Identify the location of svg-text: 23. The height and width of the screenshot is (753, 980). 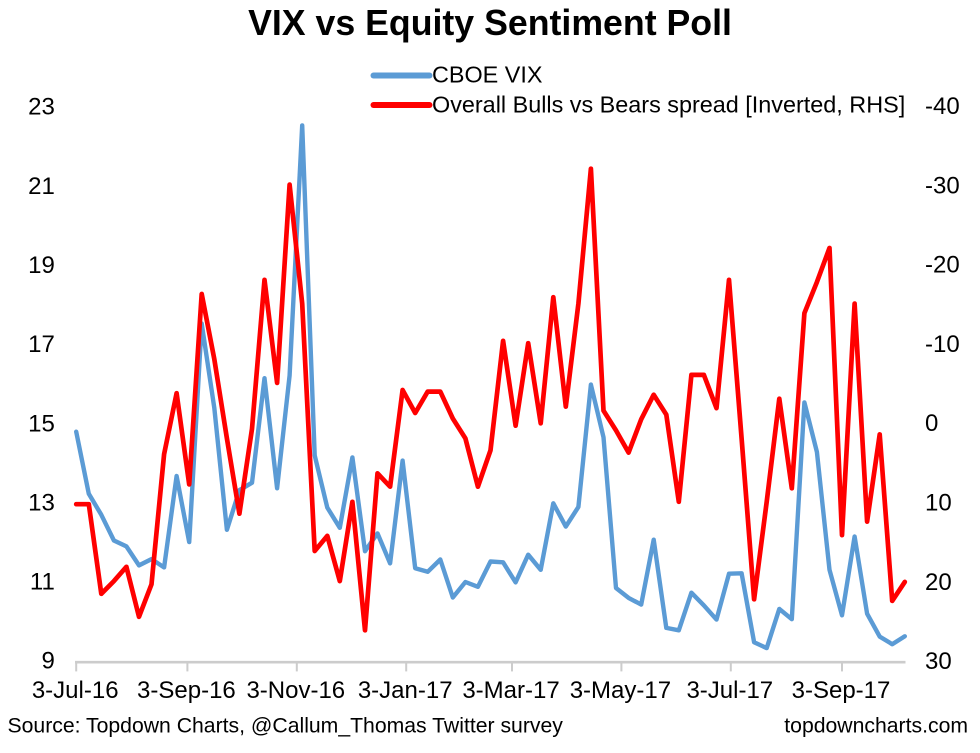
(41, 107).